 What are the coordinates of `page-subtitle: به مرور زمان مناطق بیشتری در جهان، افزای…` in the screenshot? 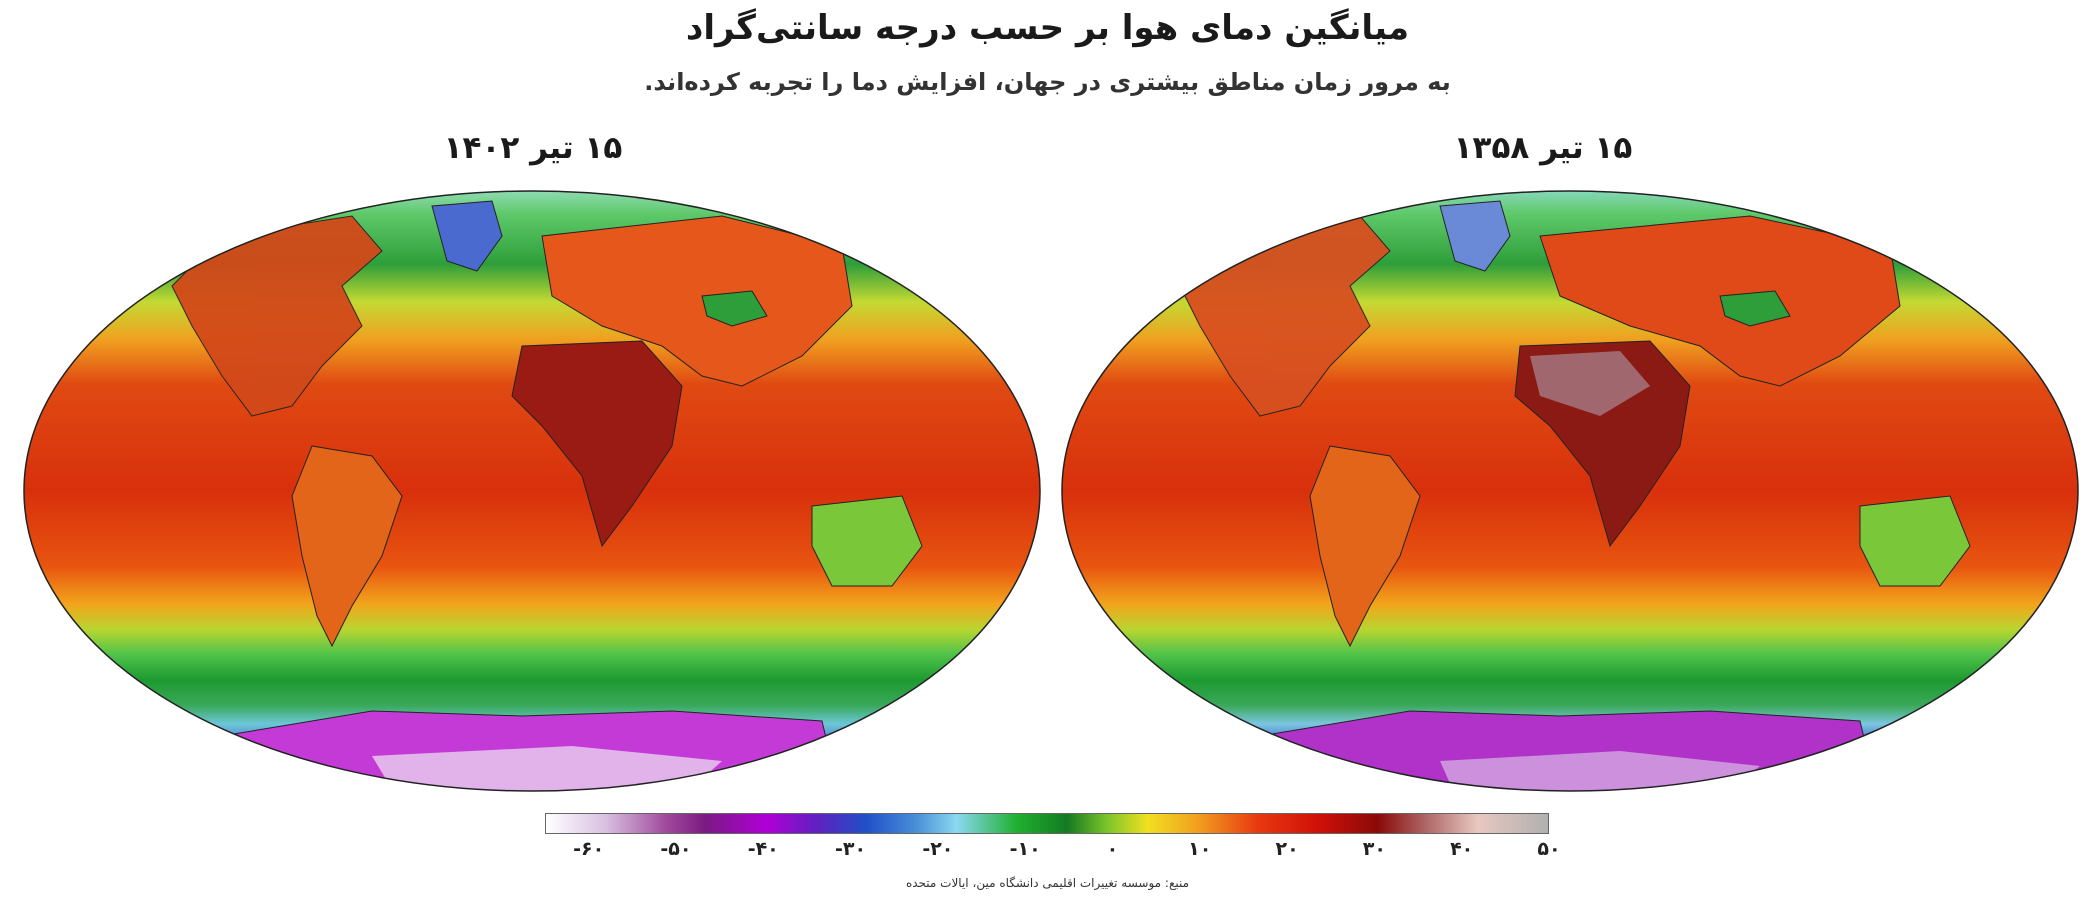 It's located at (1047, 82).